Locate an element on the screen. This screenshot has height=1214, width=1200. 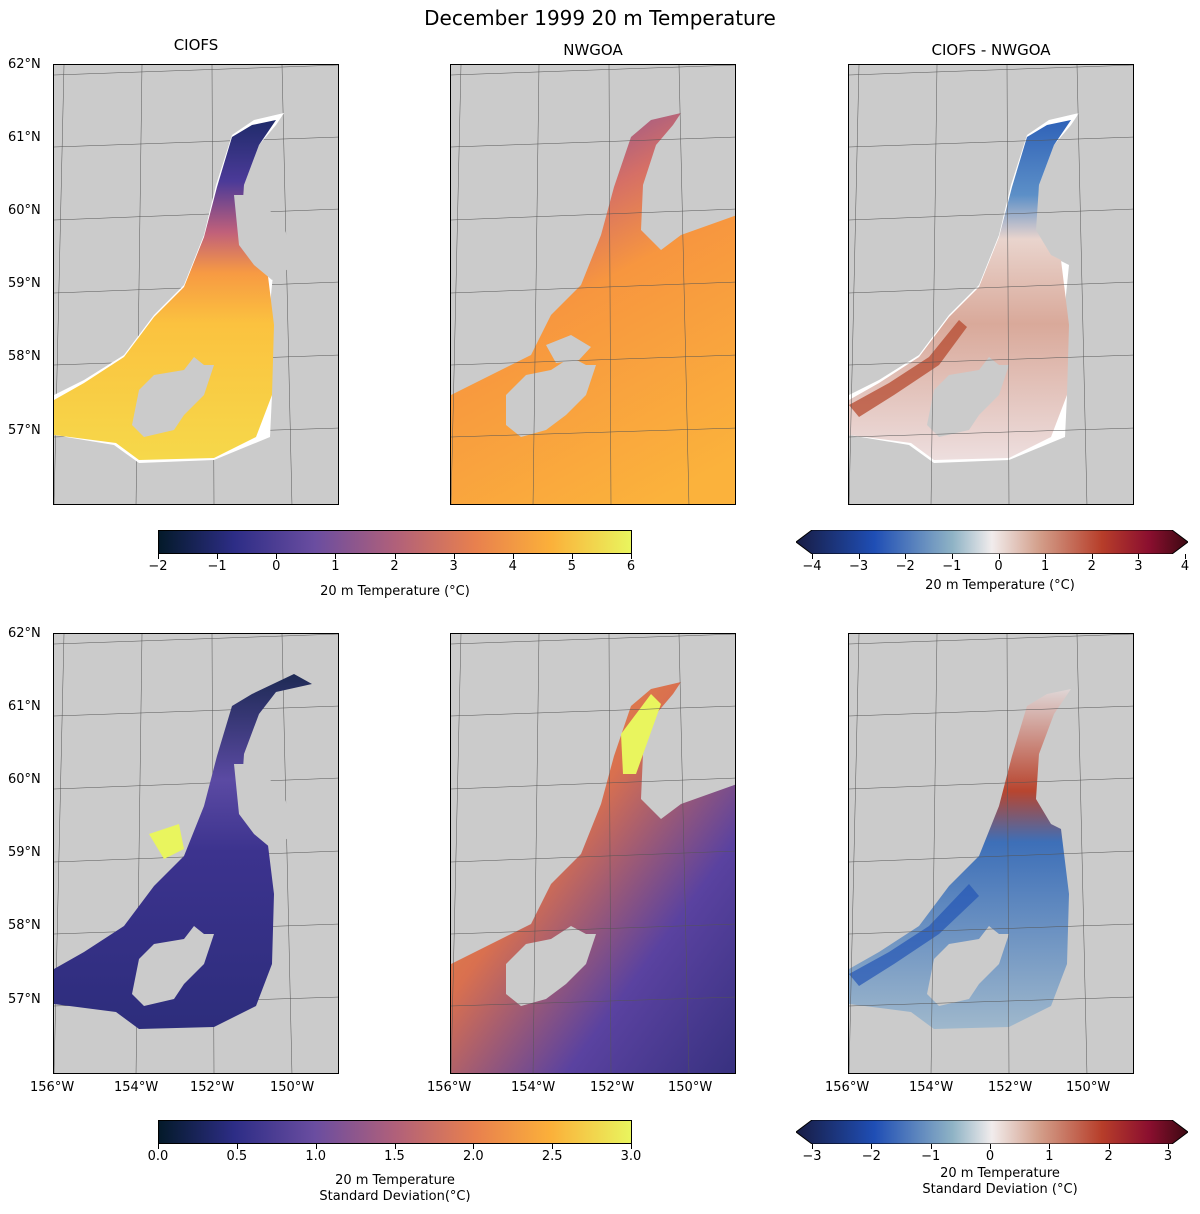
colorbar-tick-label: 2.5 is located at coordinates (552, 1156).